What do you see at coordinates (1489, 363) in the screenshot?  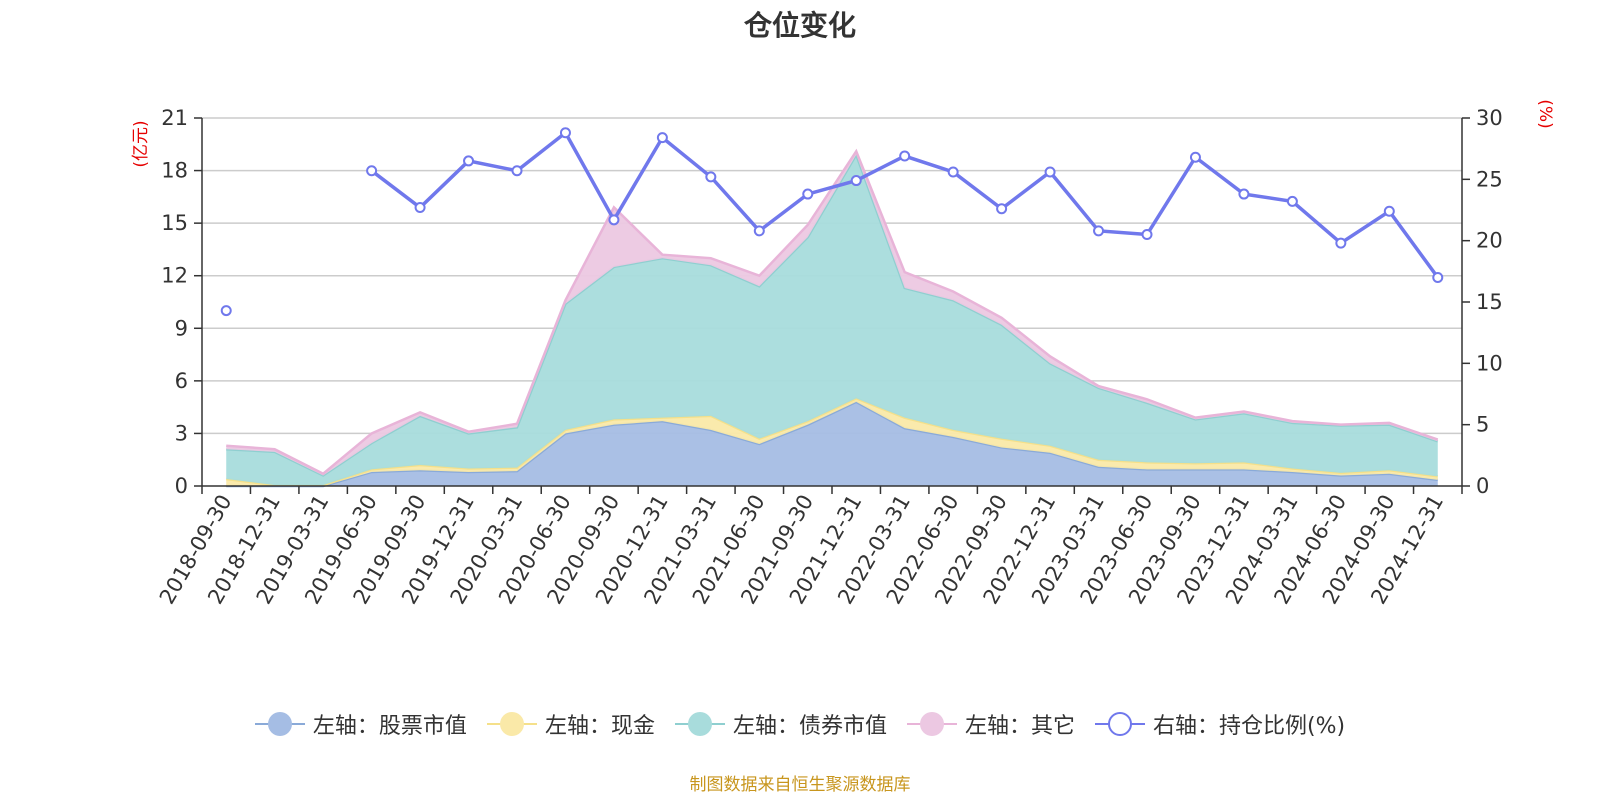 I see `right-axis-tick-label: 10` at bounding box center [1489, 363].